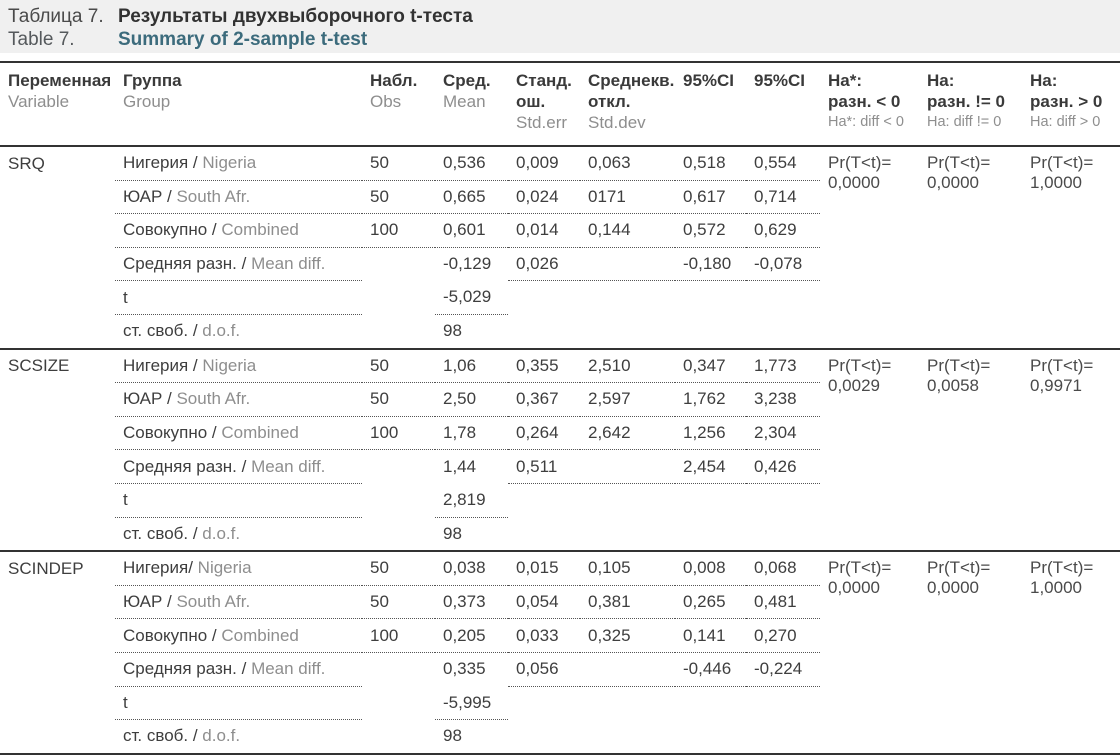  What do you see at coordinates (238, 366) in the screenshot?
I see `cell-group: Нигерия / Nigeria` at bounding box center [238, 366].